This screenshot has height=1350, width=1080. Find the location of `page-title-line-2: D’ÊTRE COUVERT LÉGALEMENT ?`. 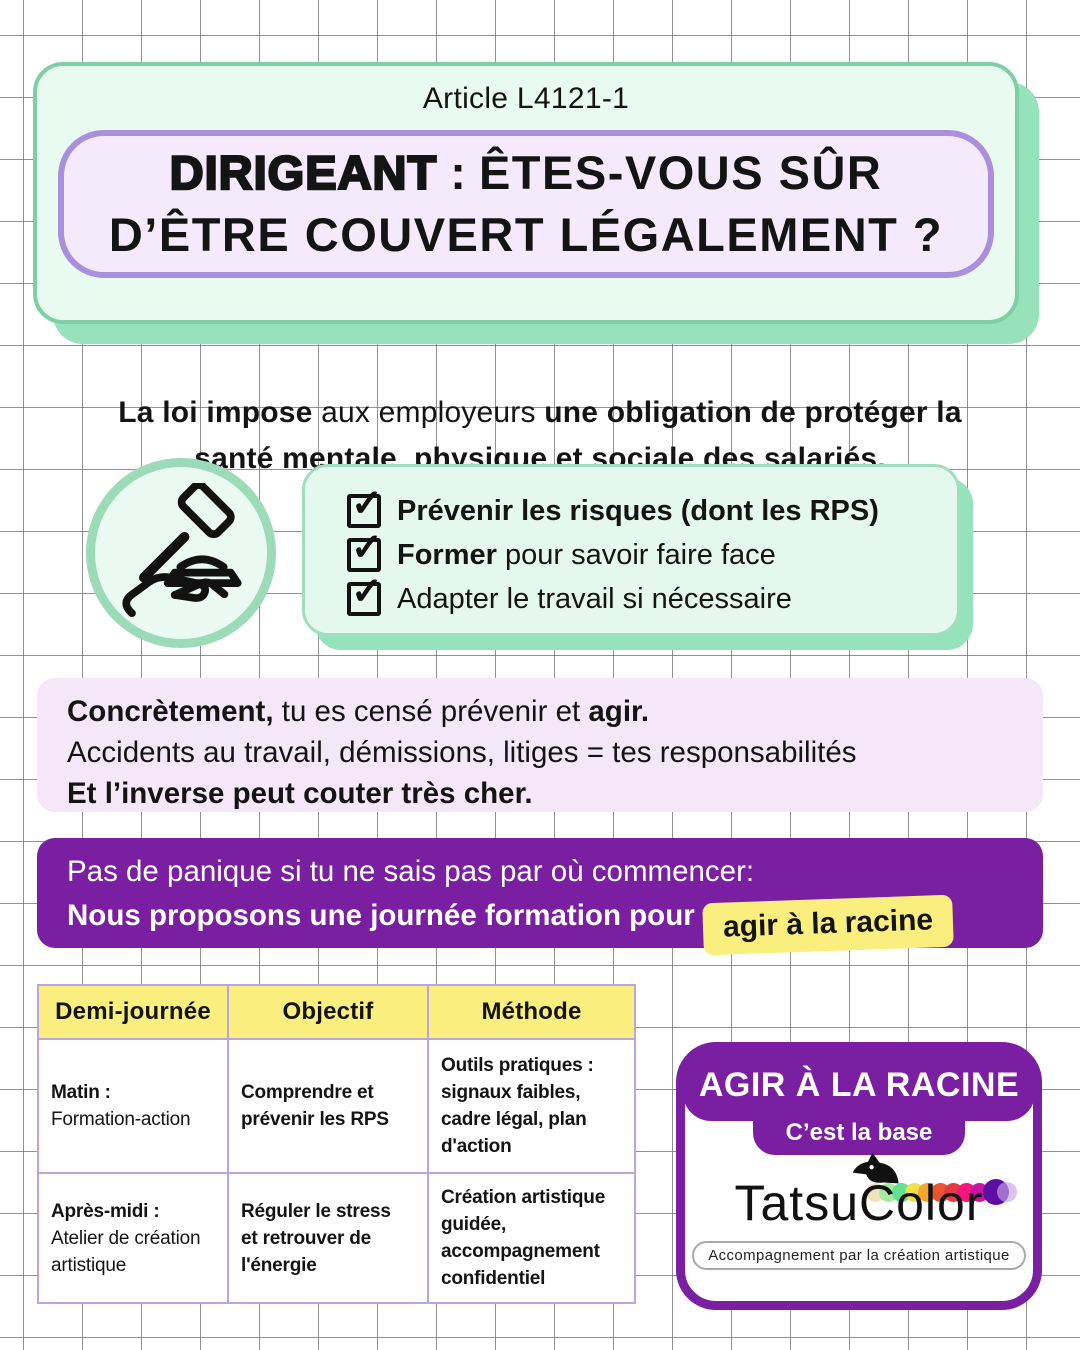

page-title-line-2: D’ÊTRE COUVERT LÉGALEMENT ? is located at coordinates (526, 234).